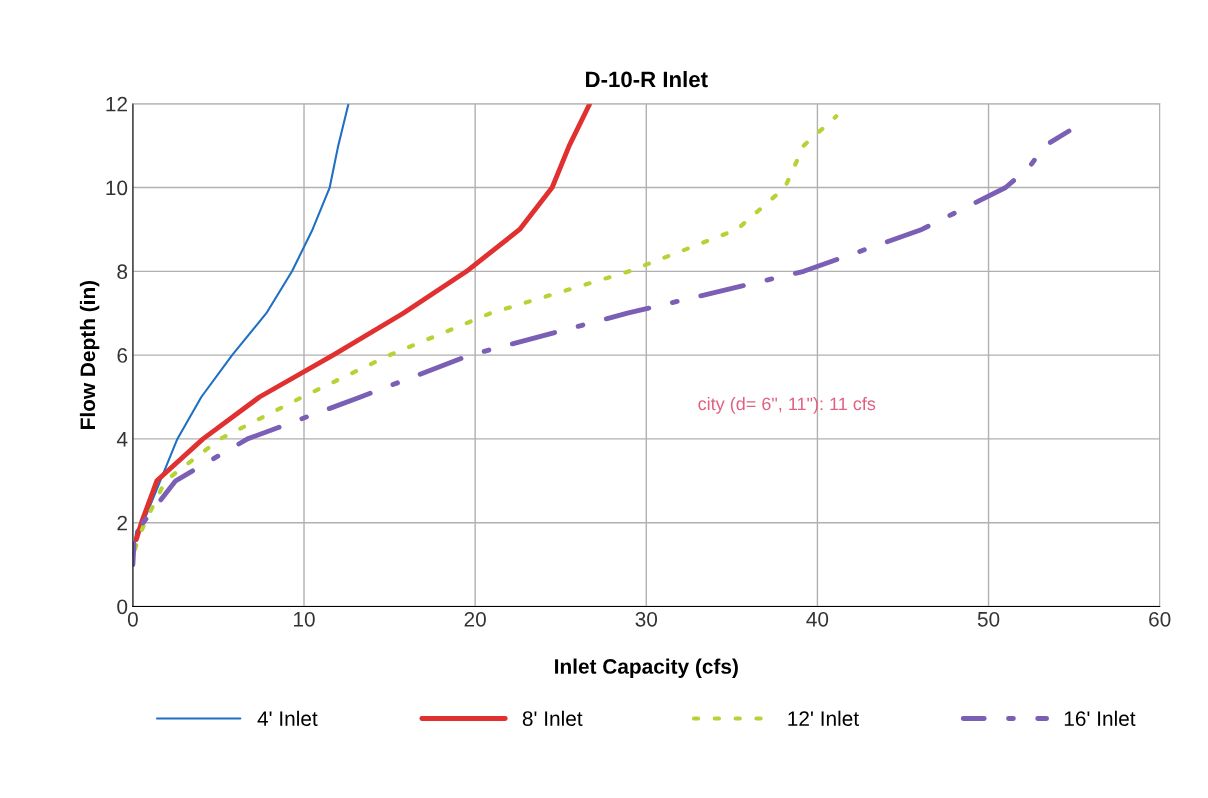  What do you see at coordinates (122, 272) in the screenshot?
I see `y-tick-label: 8` at bounding box center [122, 272].